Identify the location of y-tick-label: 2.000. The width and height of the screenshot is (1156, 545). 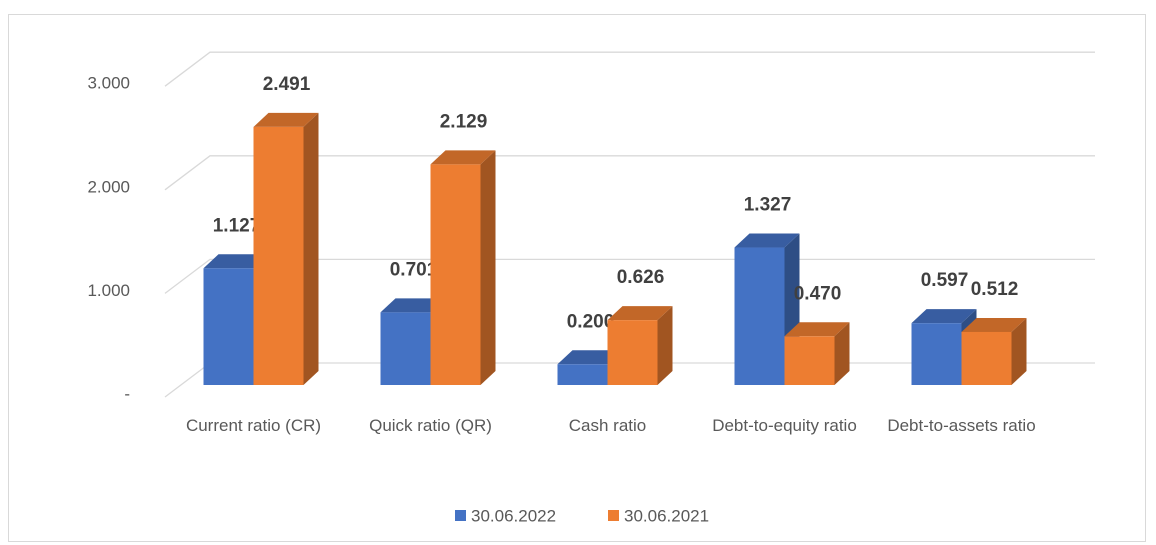
(108, 186).